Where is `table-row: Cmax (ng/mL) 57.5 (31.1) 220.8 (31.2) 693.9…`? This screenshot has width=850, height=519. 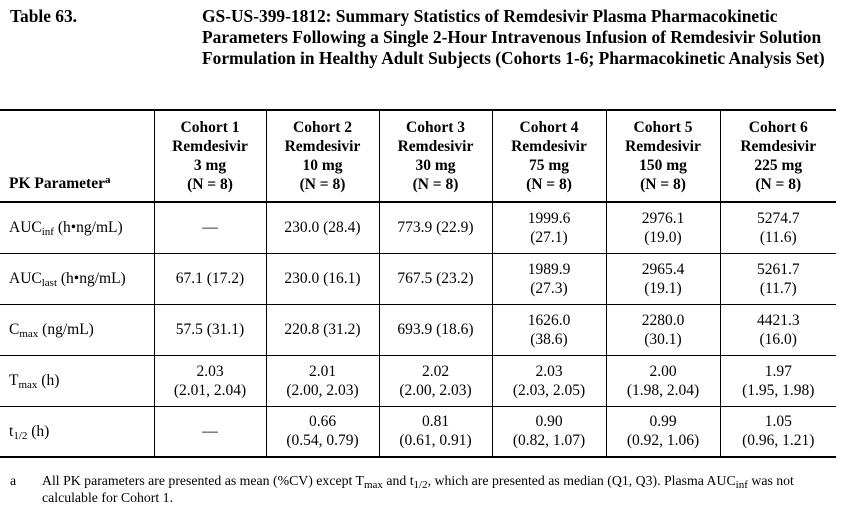 table-row: Cmax (ng/mL) 57.5 (31.1) 220.8 (31.2) 693.9… is located at coordinates (418, 329).